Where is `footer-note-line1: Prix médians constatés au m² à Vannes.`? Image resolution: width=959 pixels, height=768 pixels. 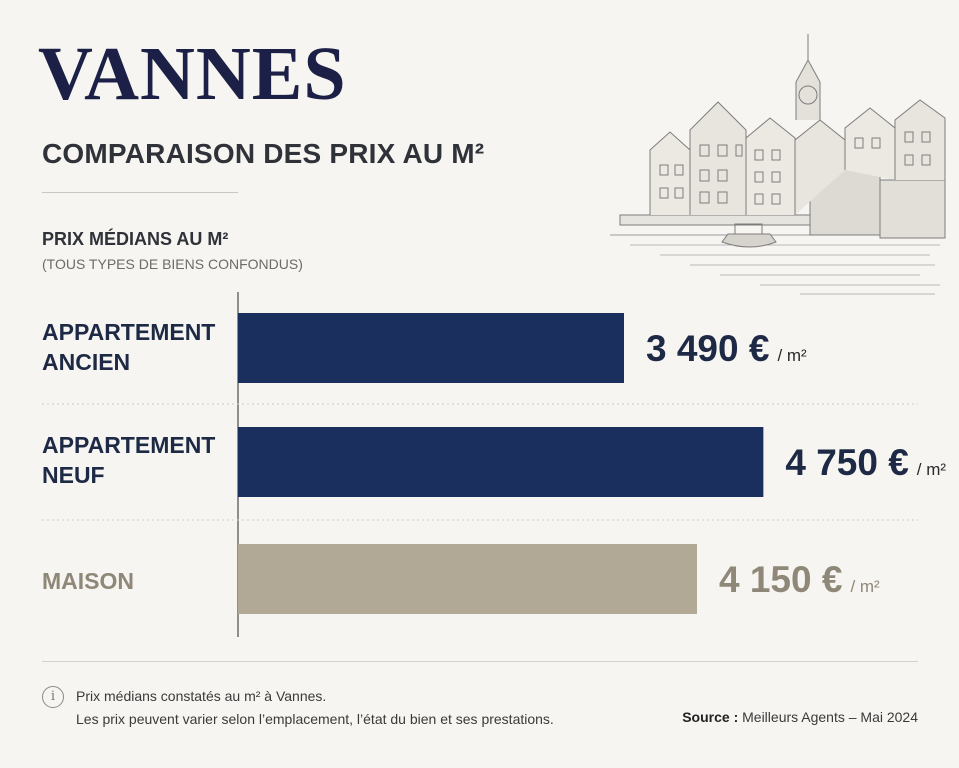 footer-note-line1: Prix médians constatés au m² à Vannes. is located at coordinates (201, 696).